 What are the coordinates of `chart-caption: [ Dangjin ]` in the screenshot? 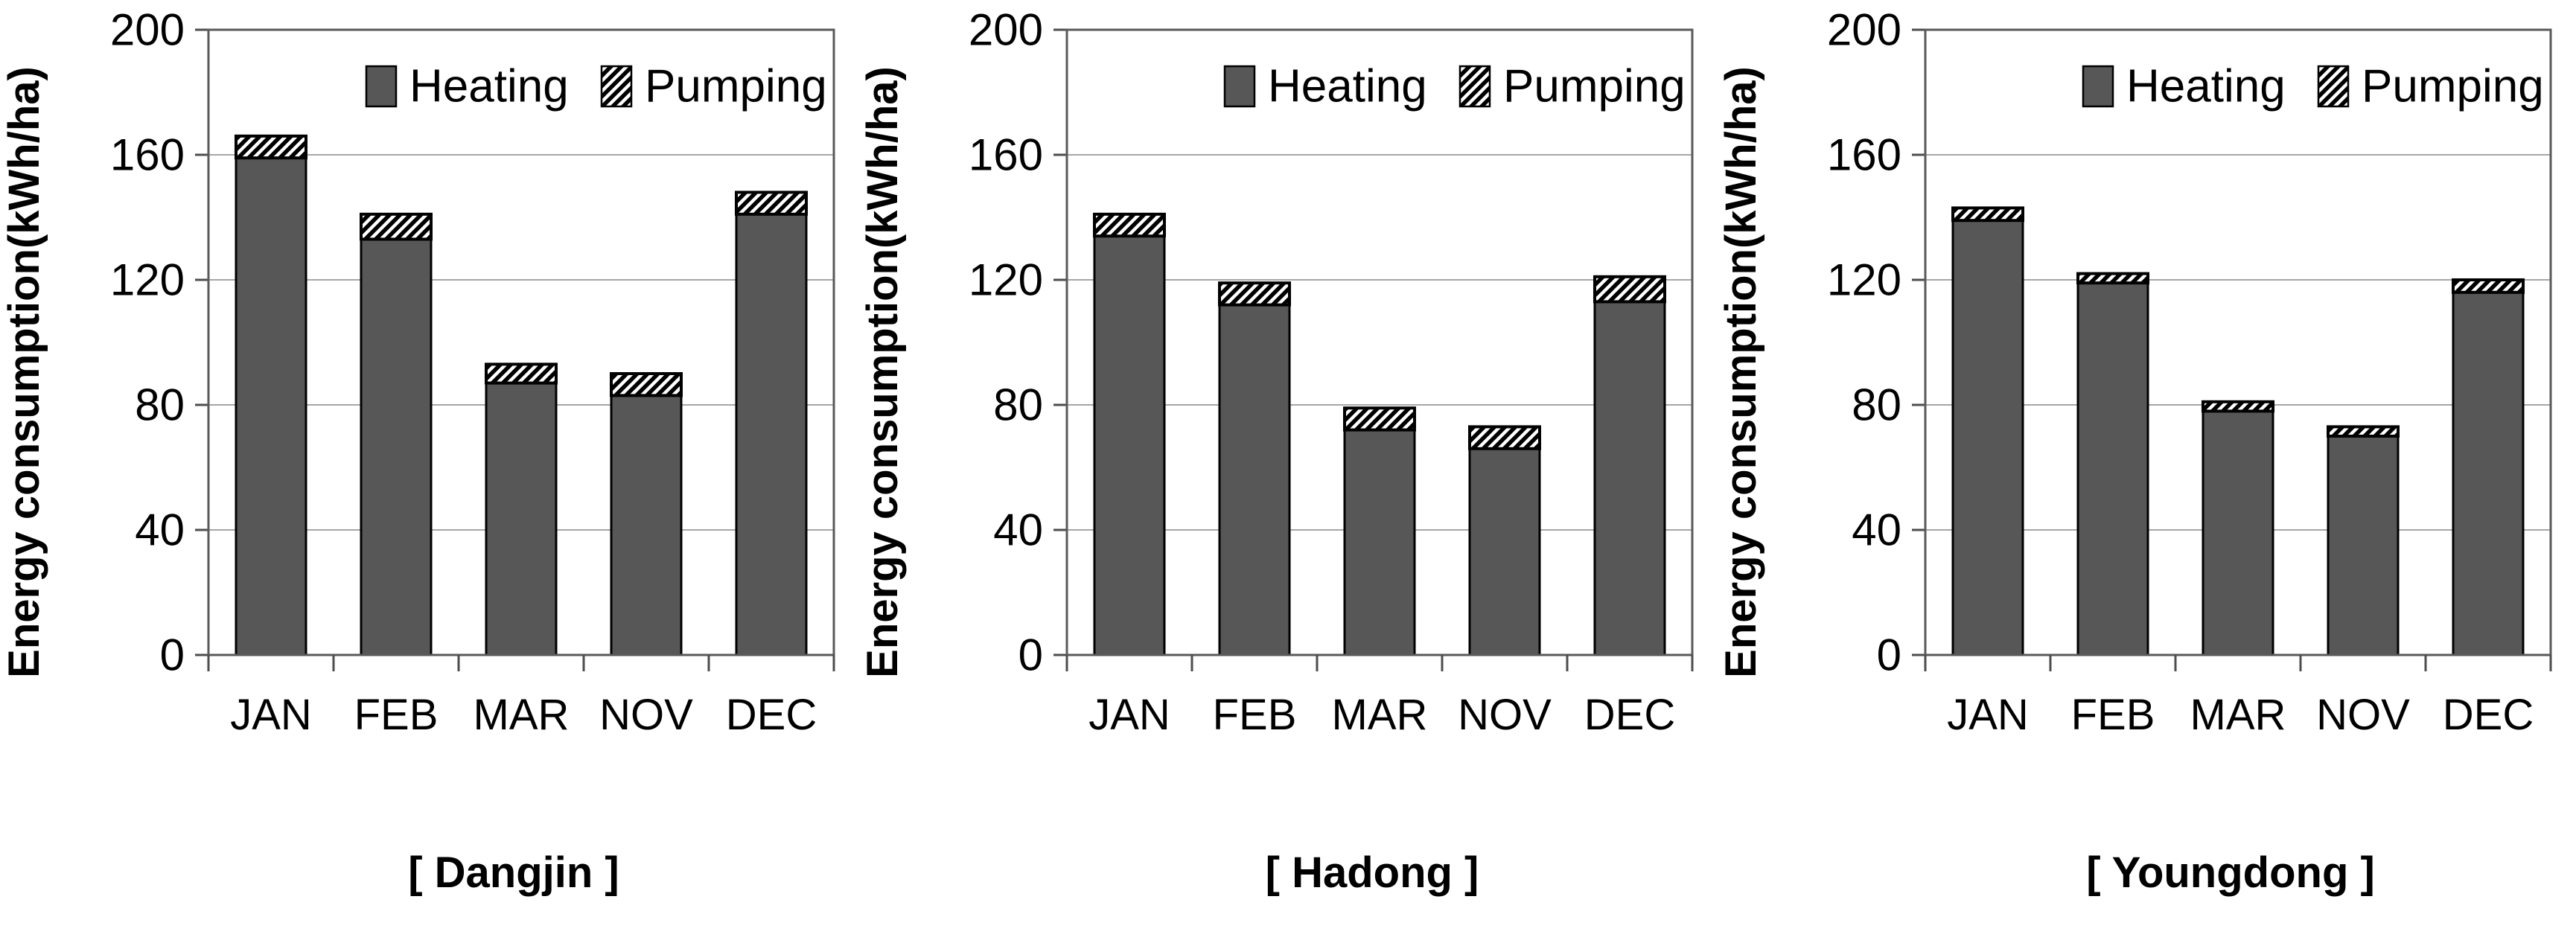 It's located at (513, 873).